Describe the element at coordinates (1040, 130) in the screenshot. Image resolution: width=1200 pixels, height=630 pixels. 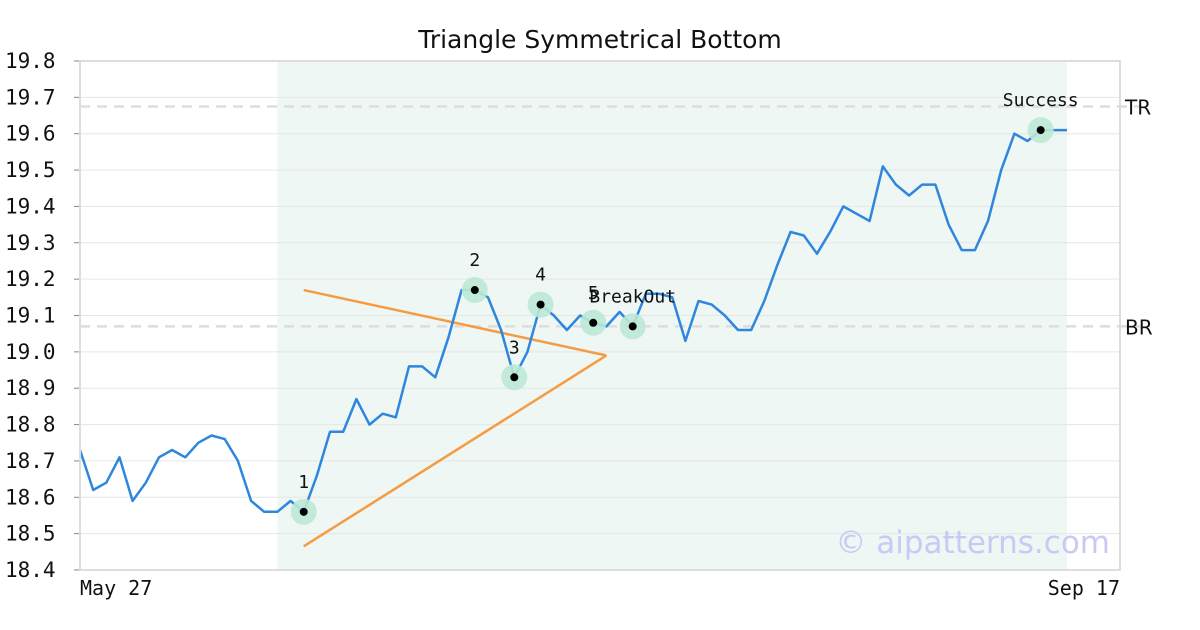
I see `point-dot-success` at that location.